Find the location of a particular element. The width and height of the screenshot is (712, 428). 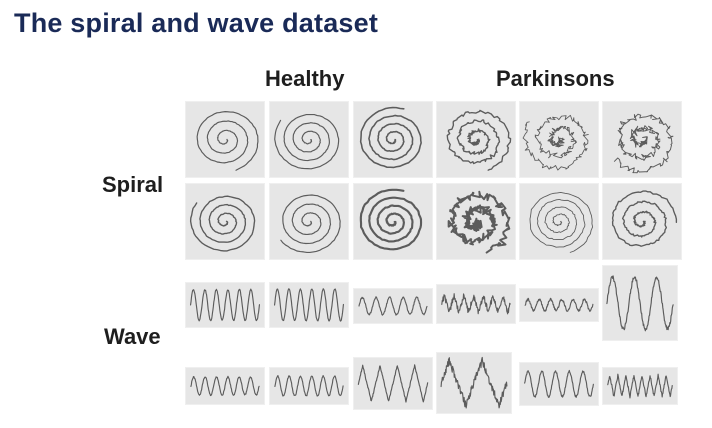

row-header-wave: Wave is located at coordinates (132, 336).